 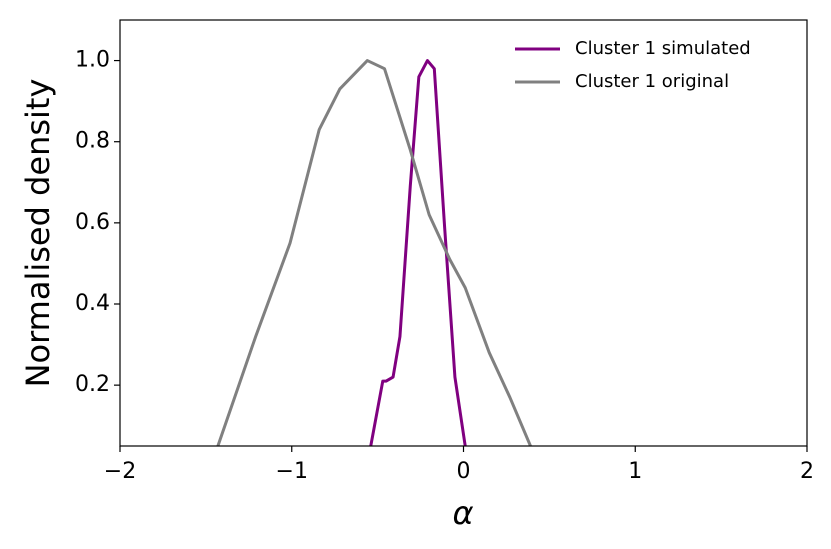 I want to click on x-tick-label: −2, so click(x=120, y=471).